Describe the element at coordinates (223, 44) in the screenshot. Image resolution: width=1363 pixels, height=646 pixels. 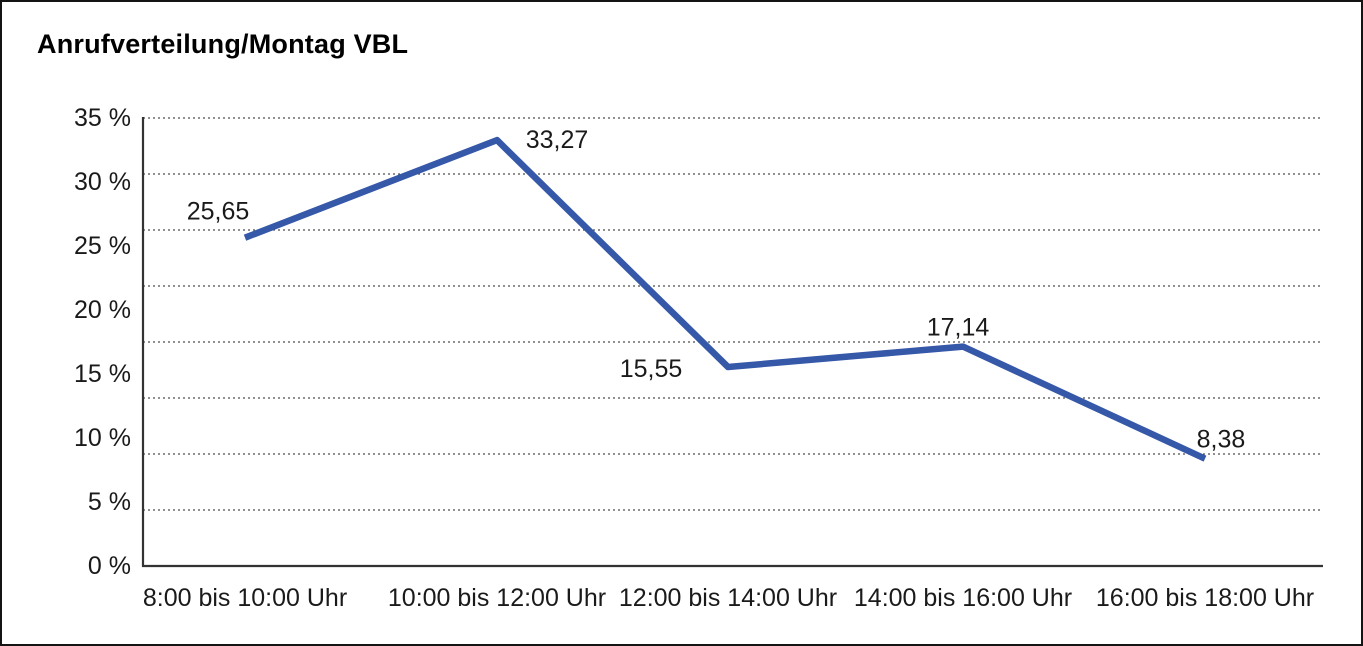
I see `chart-title: Anrufverteilung/Montag VBL` at that location.